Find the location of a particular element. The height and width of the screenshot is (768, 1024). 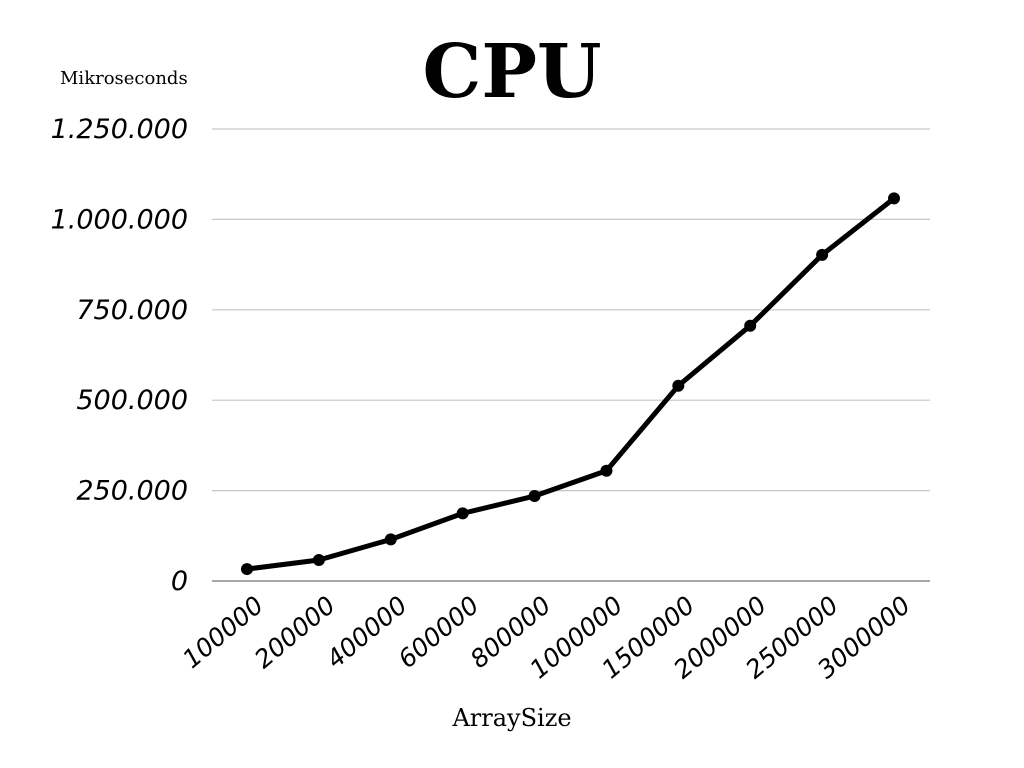

x-tick-label: 200000 is located at coordinates (295, 632).